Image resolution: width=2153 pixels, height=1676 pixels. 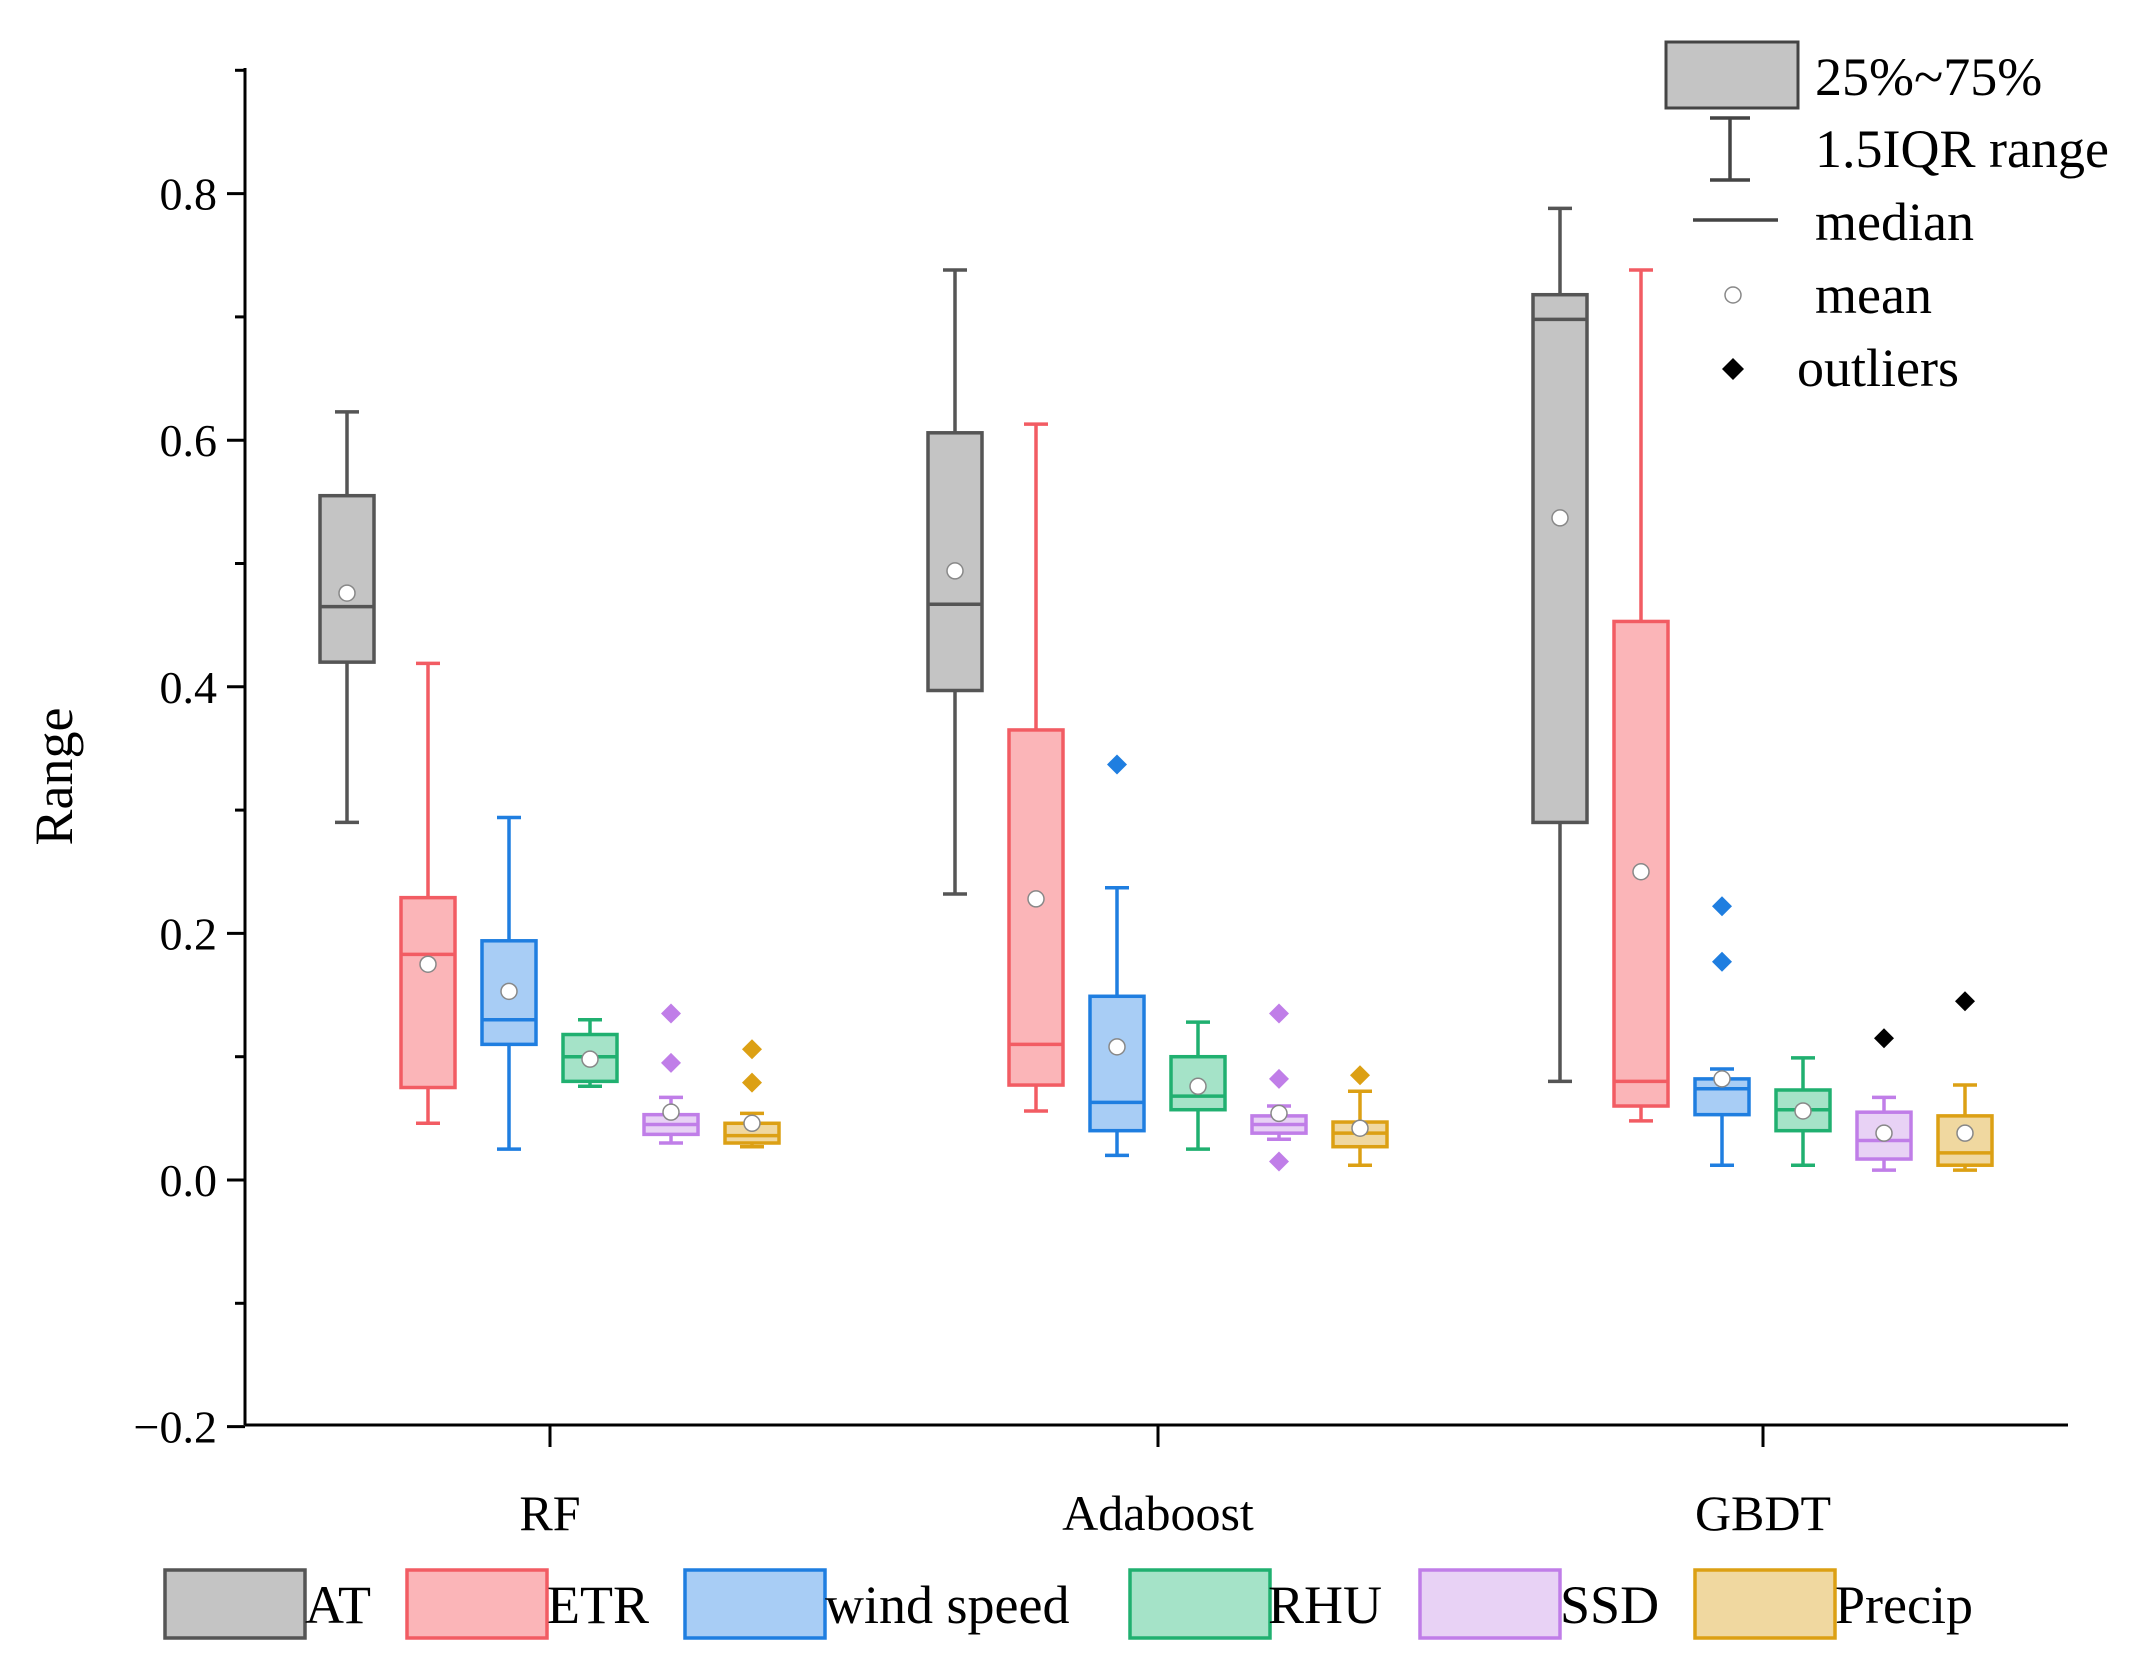 I want to click on legend-swatch-rhu, so click(x=1200, y=1604).